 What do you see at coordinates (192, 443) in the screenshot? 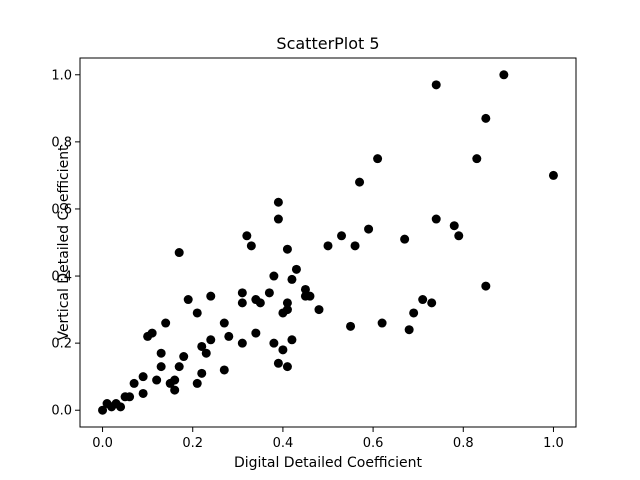
I see `x-tick-label: 0.2` at bounding box center [192, 443].